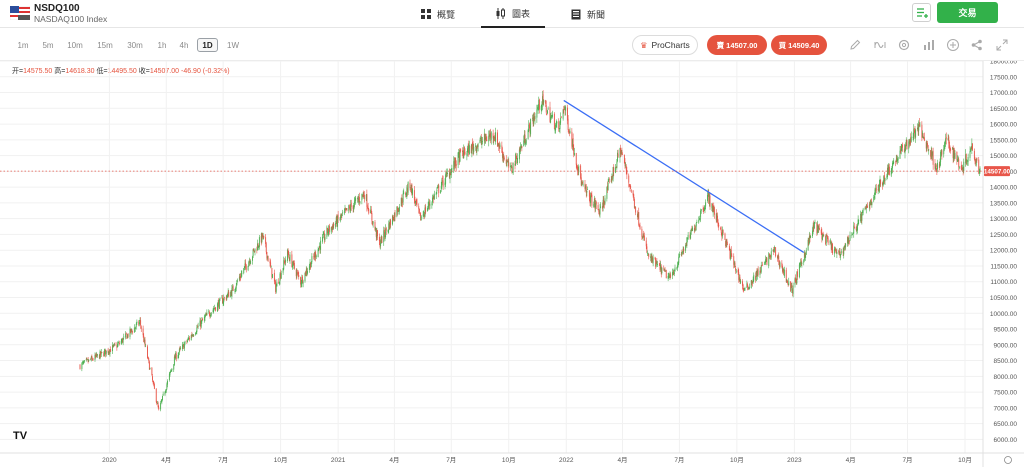  Describe the element at coordinates (105, 45) in the screenshot. I see `timeframe-15m: 15m` at that location.